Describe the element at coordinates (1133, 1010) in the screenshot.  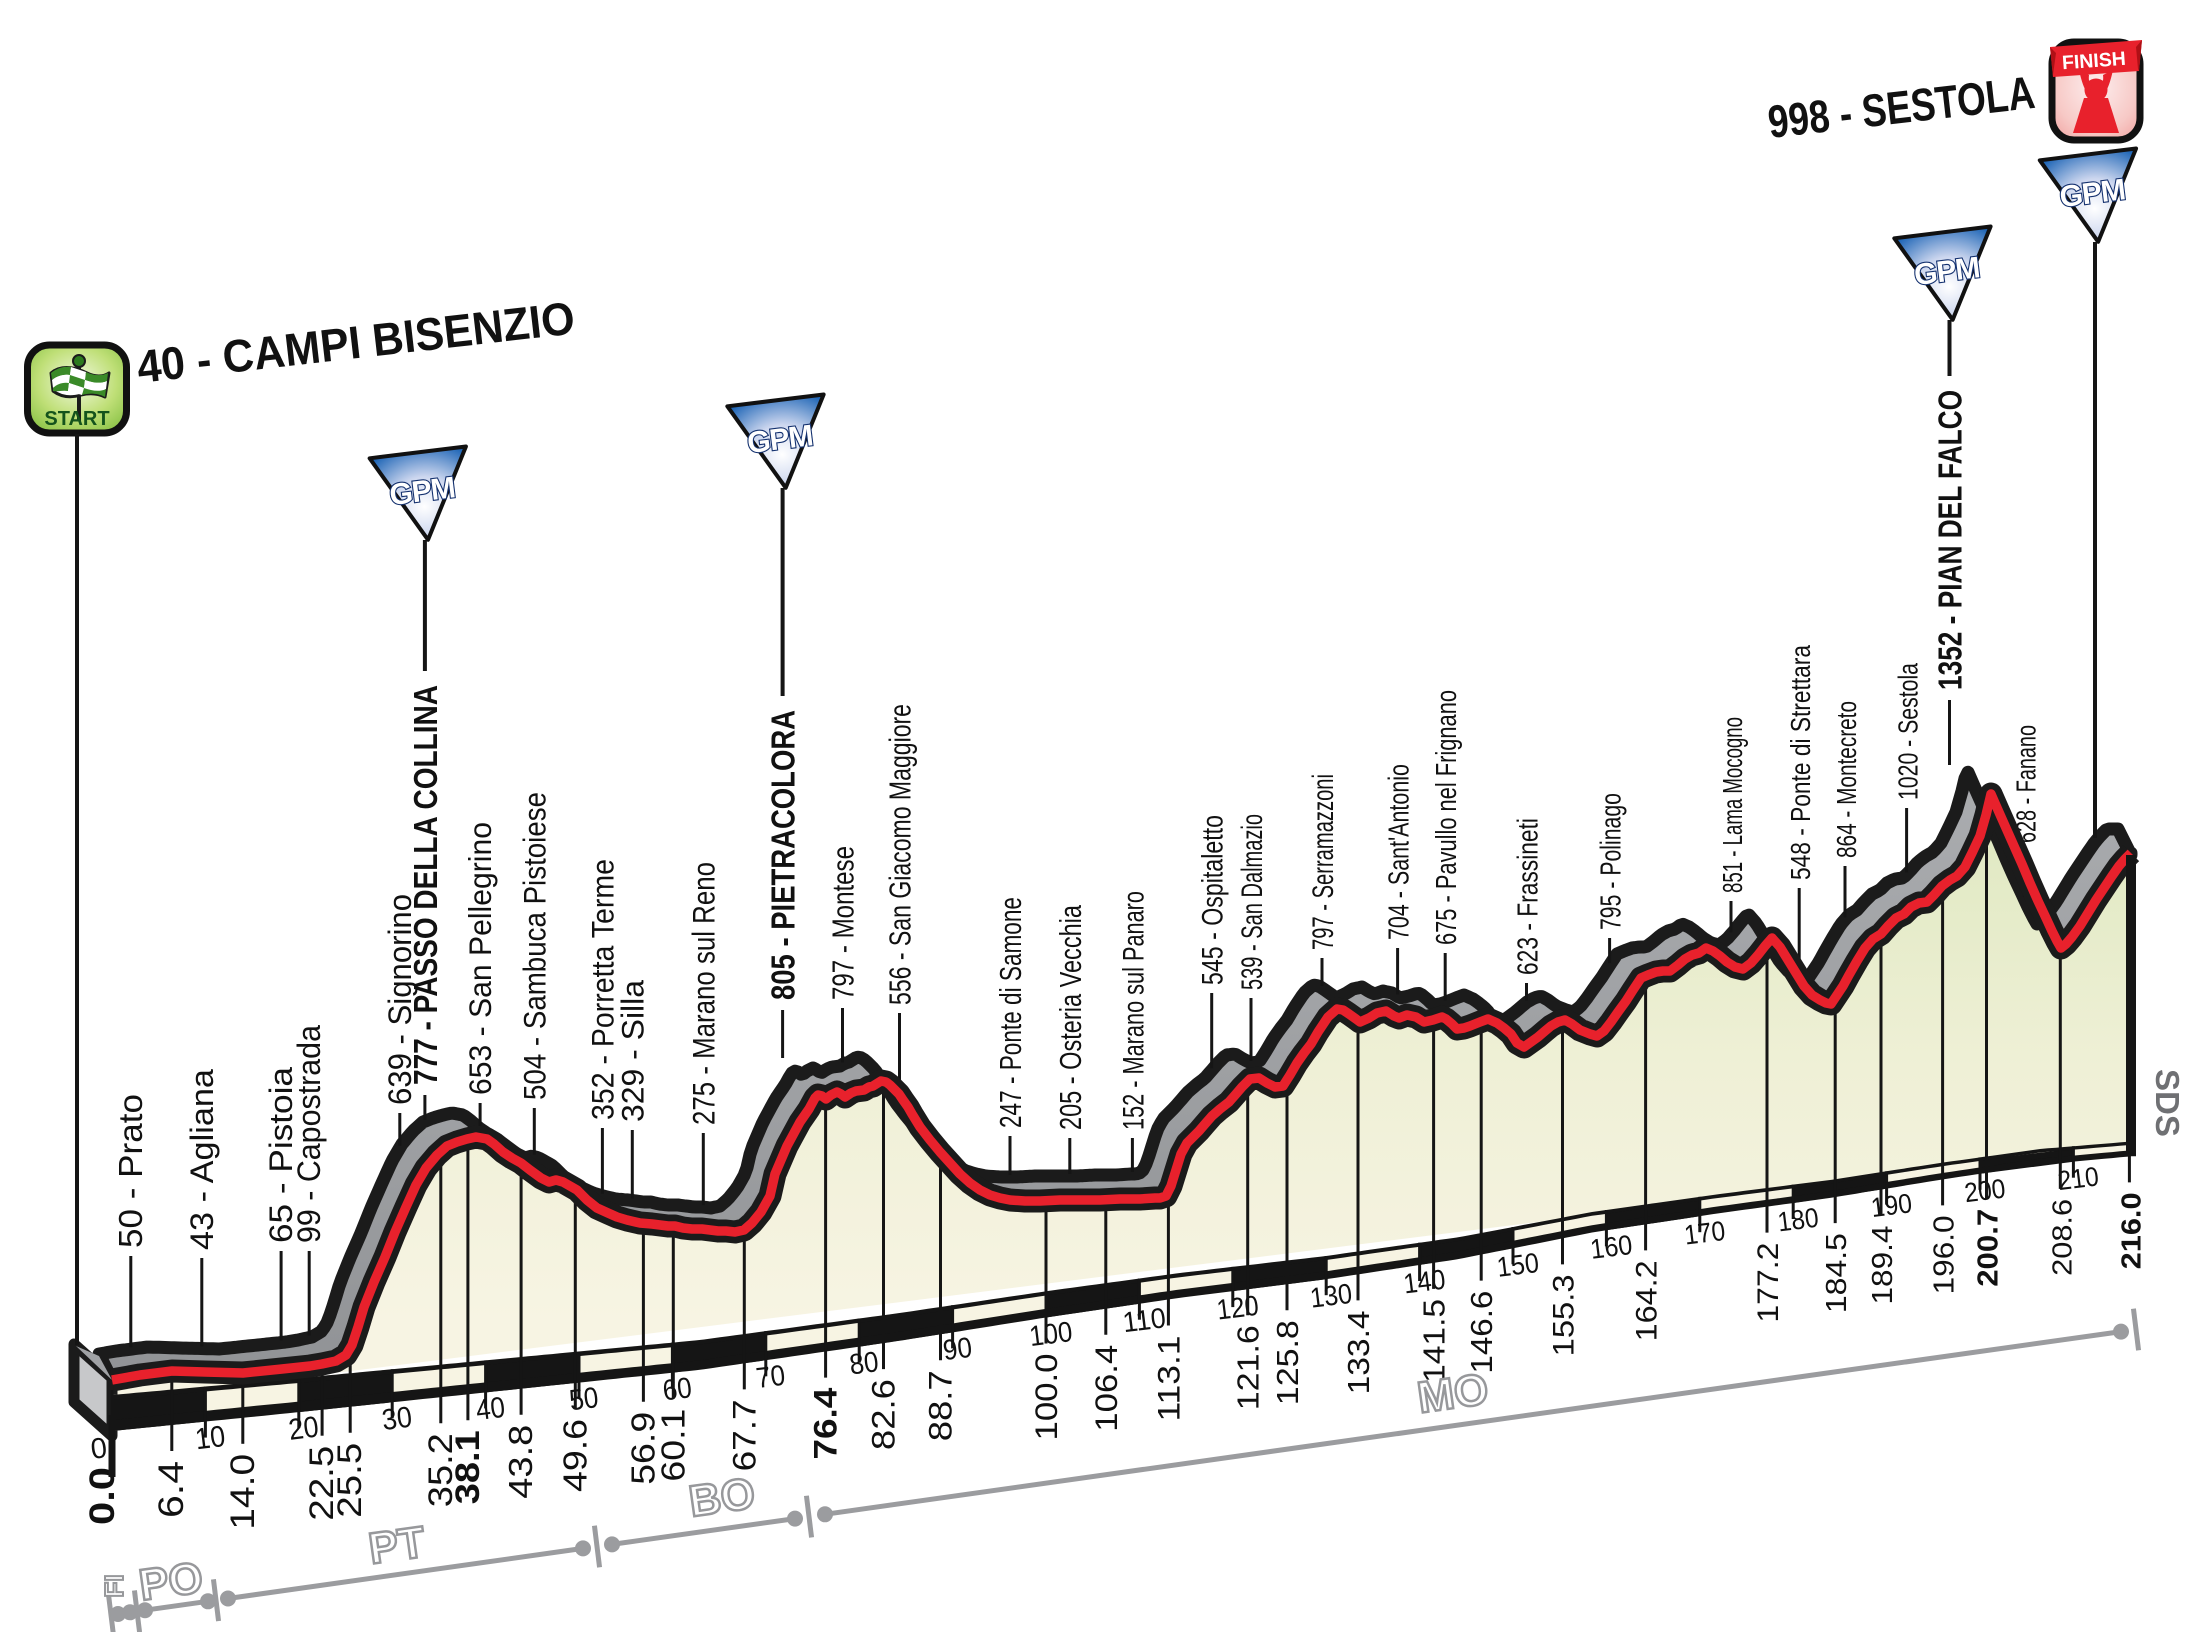
I see `svg-text: 152 - Marano sul Panaro` at that location.